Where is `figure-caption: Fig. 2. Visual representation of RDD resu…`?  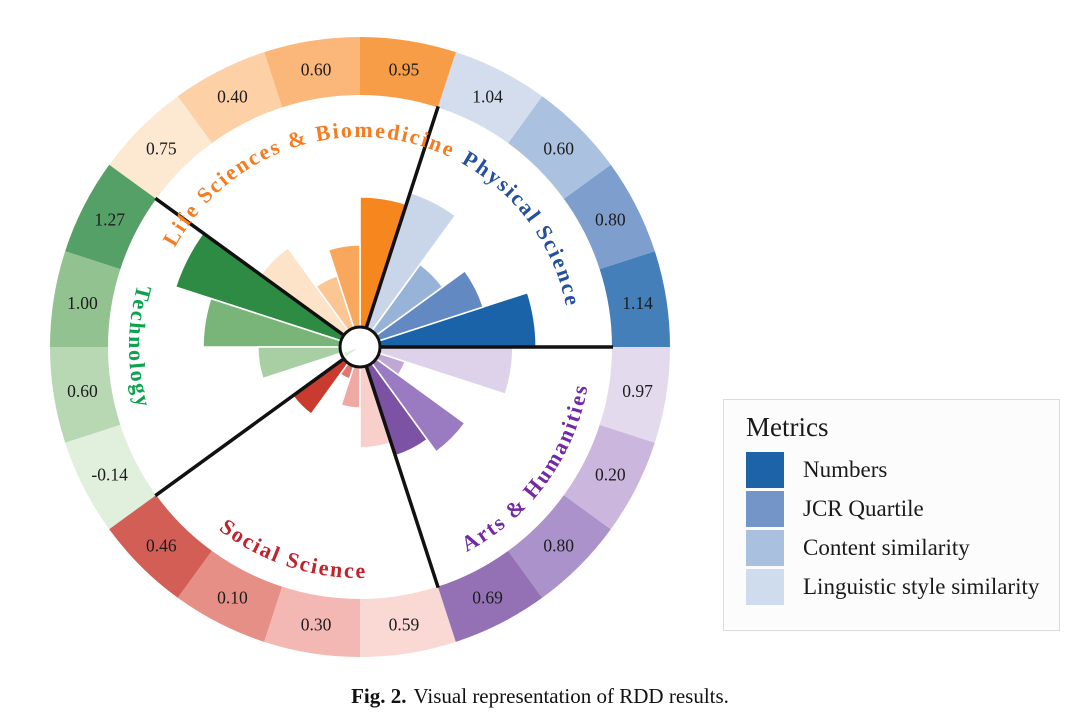 figure-caption: Fig. 2. Visual representation of RDD resu… is located at coordinates (540, 696).